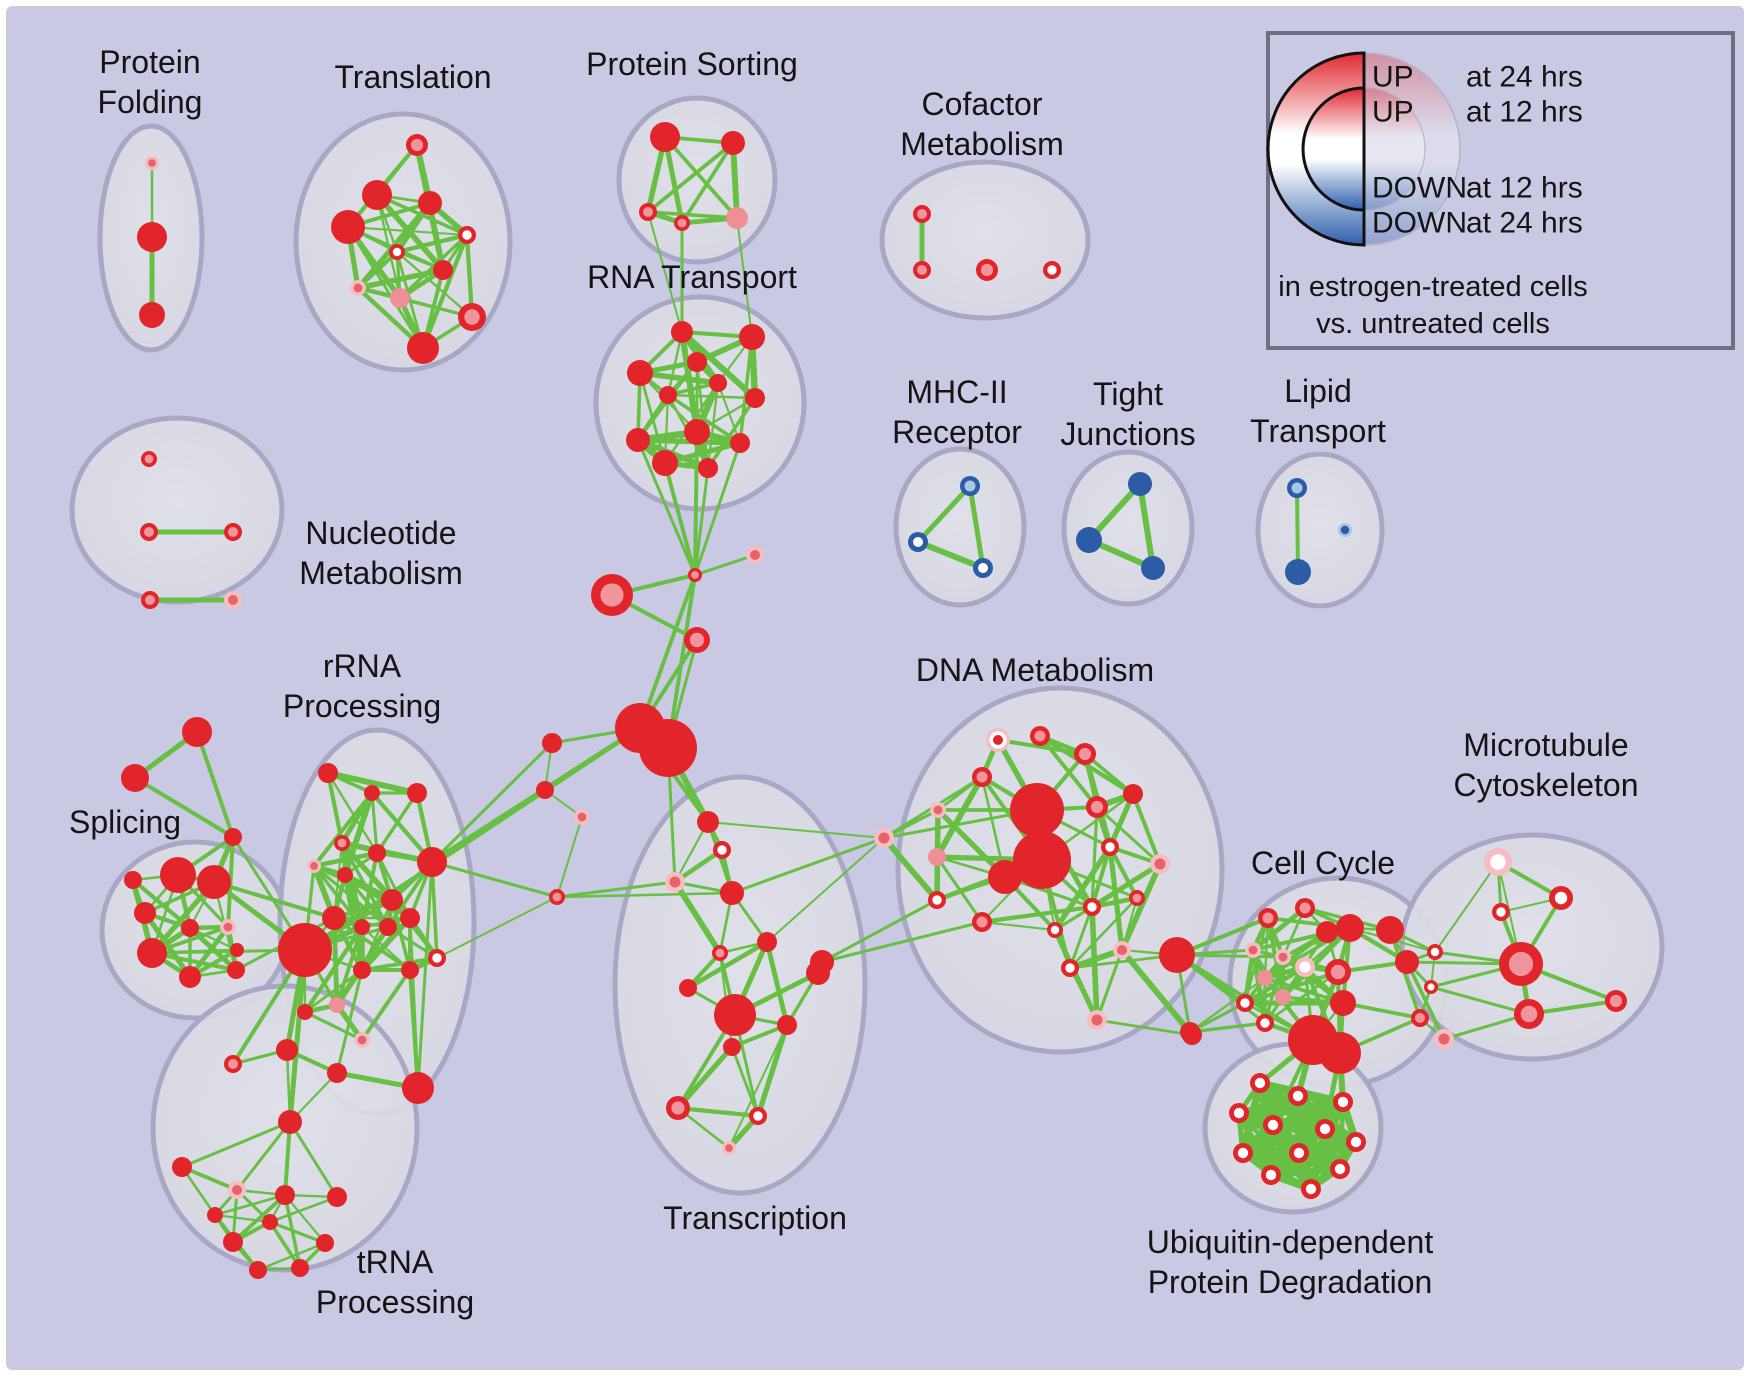 This screenshot has width=1750, height=1376. Describe the element at coordinates (644, 895) in the screenshot. I see `edge-tx` at that location.